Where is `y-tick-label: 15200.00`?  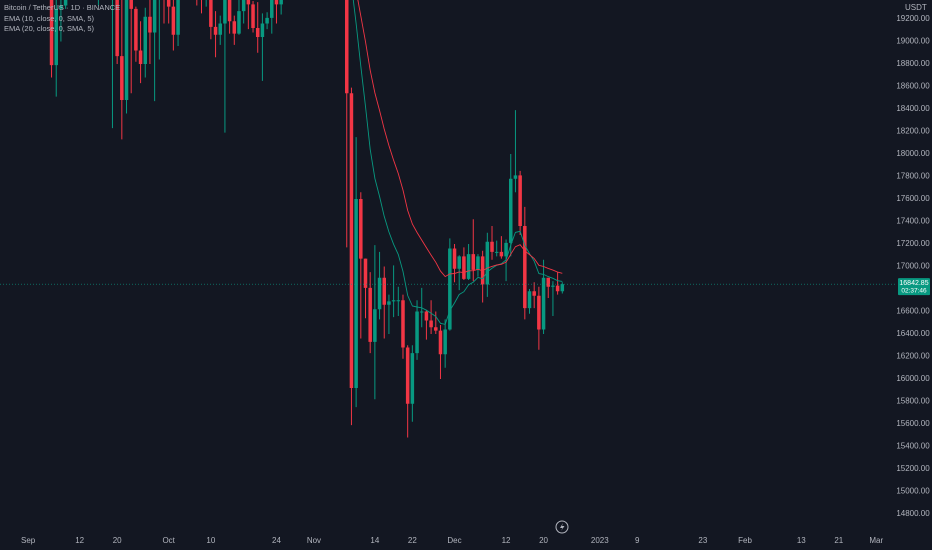 y-tick-label: 15200.00 is located at coordinates (913, 468).